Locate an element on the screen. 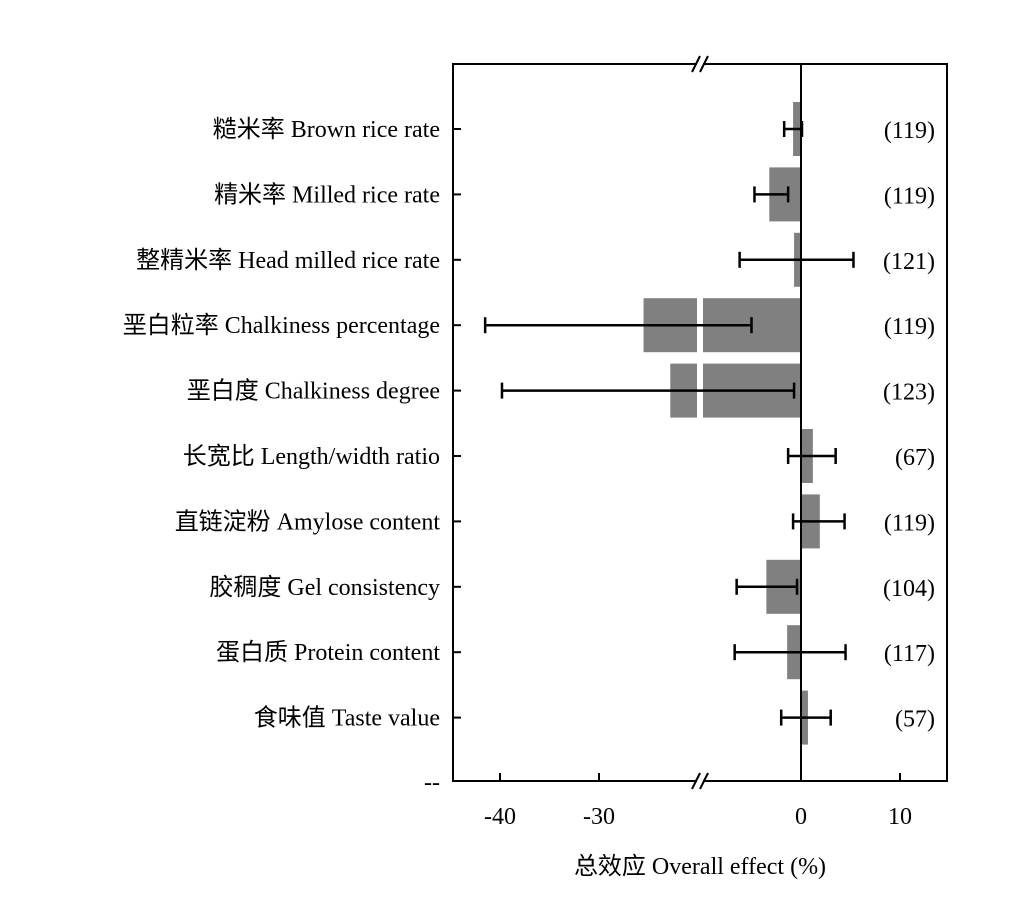  x-tick-label: -30 is located at coordinates (599, 817).